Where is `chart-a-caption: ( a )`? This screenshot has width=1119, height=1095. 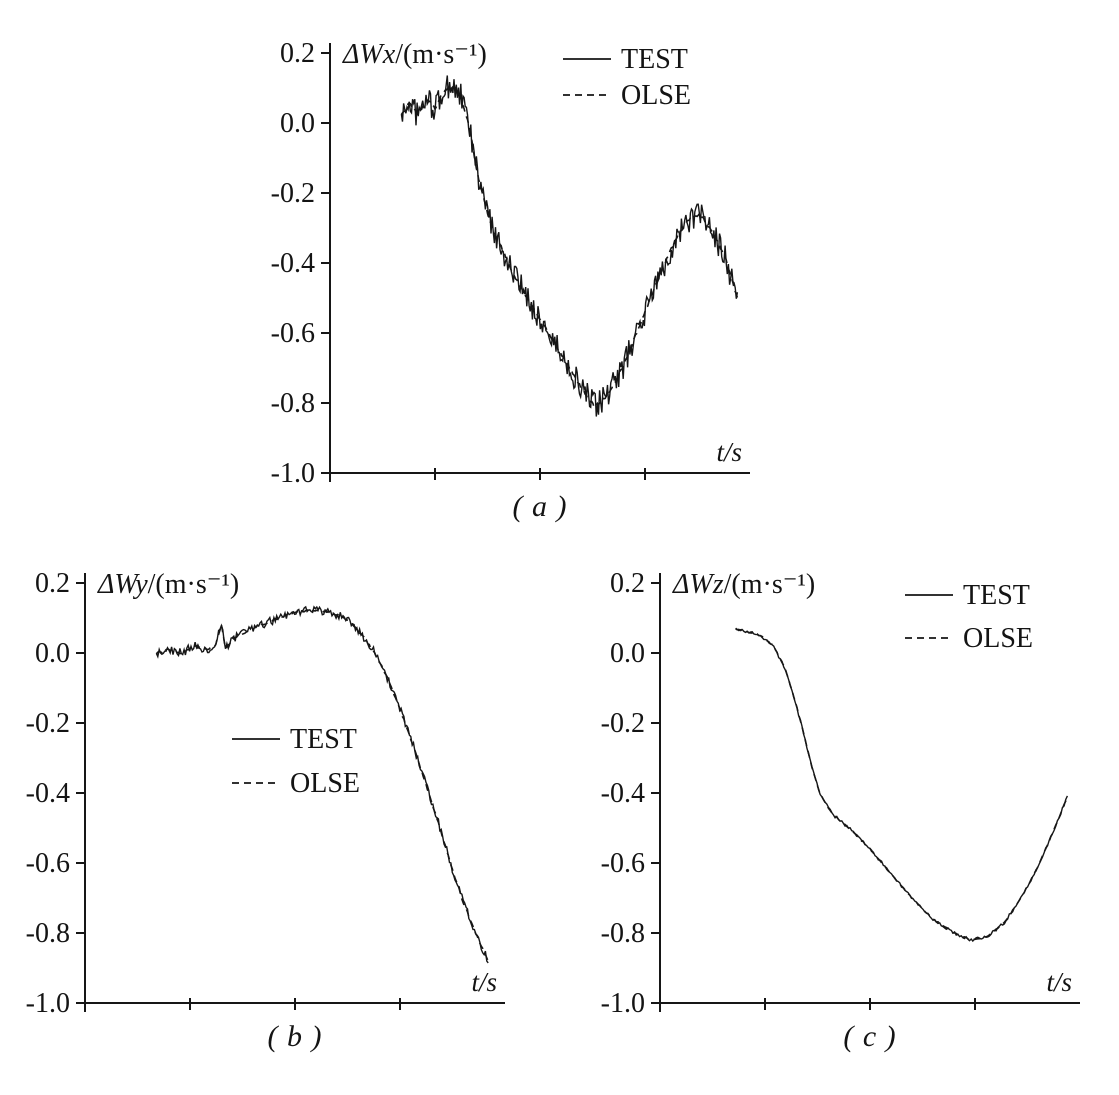
chart-a-caption: ( a ) is located at coordinates (540, 506).